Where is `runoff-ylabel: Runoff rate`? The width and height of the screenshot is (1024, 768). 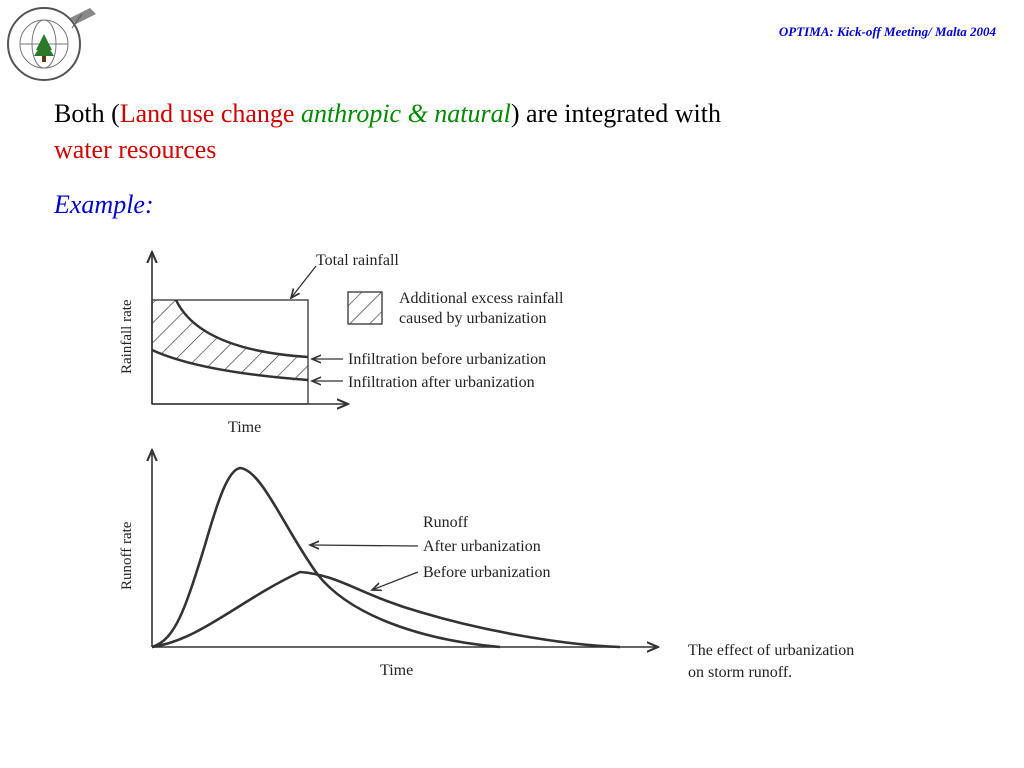 runoff-ylabel: Runoff rate is located at coordinates (127, 555).